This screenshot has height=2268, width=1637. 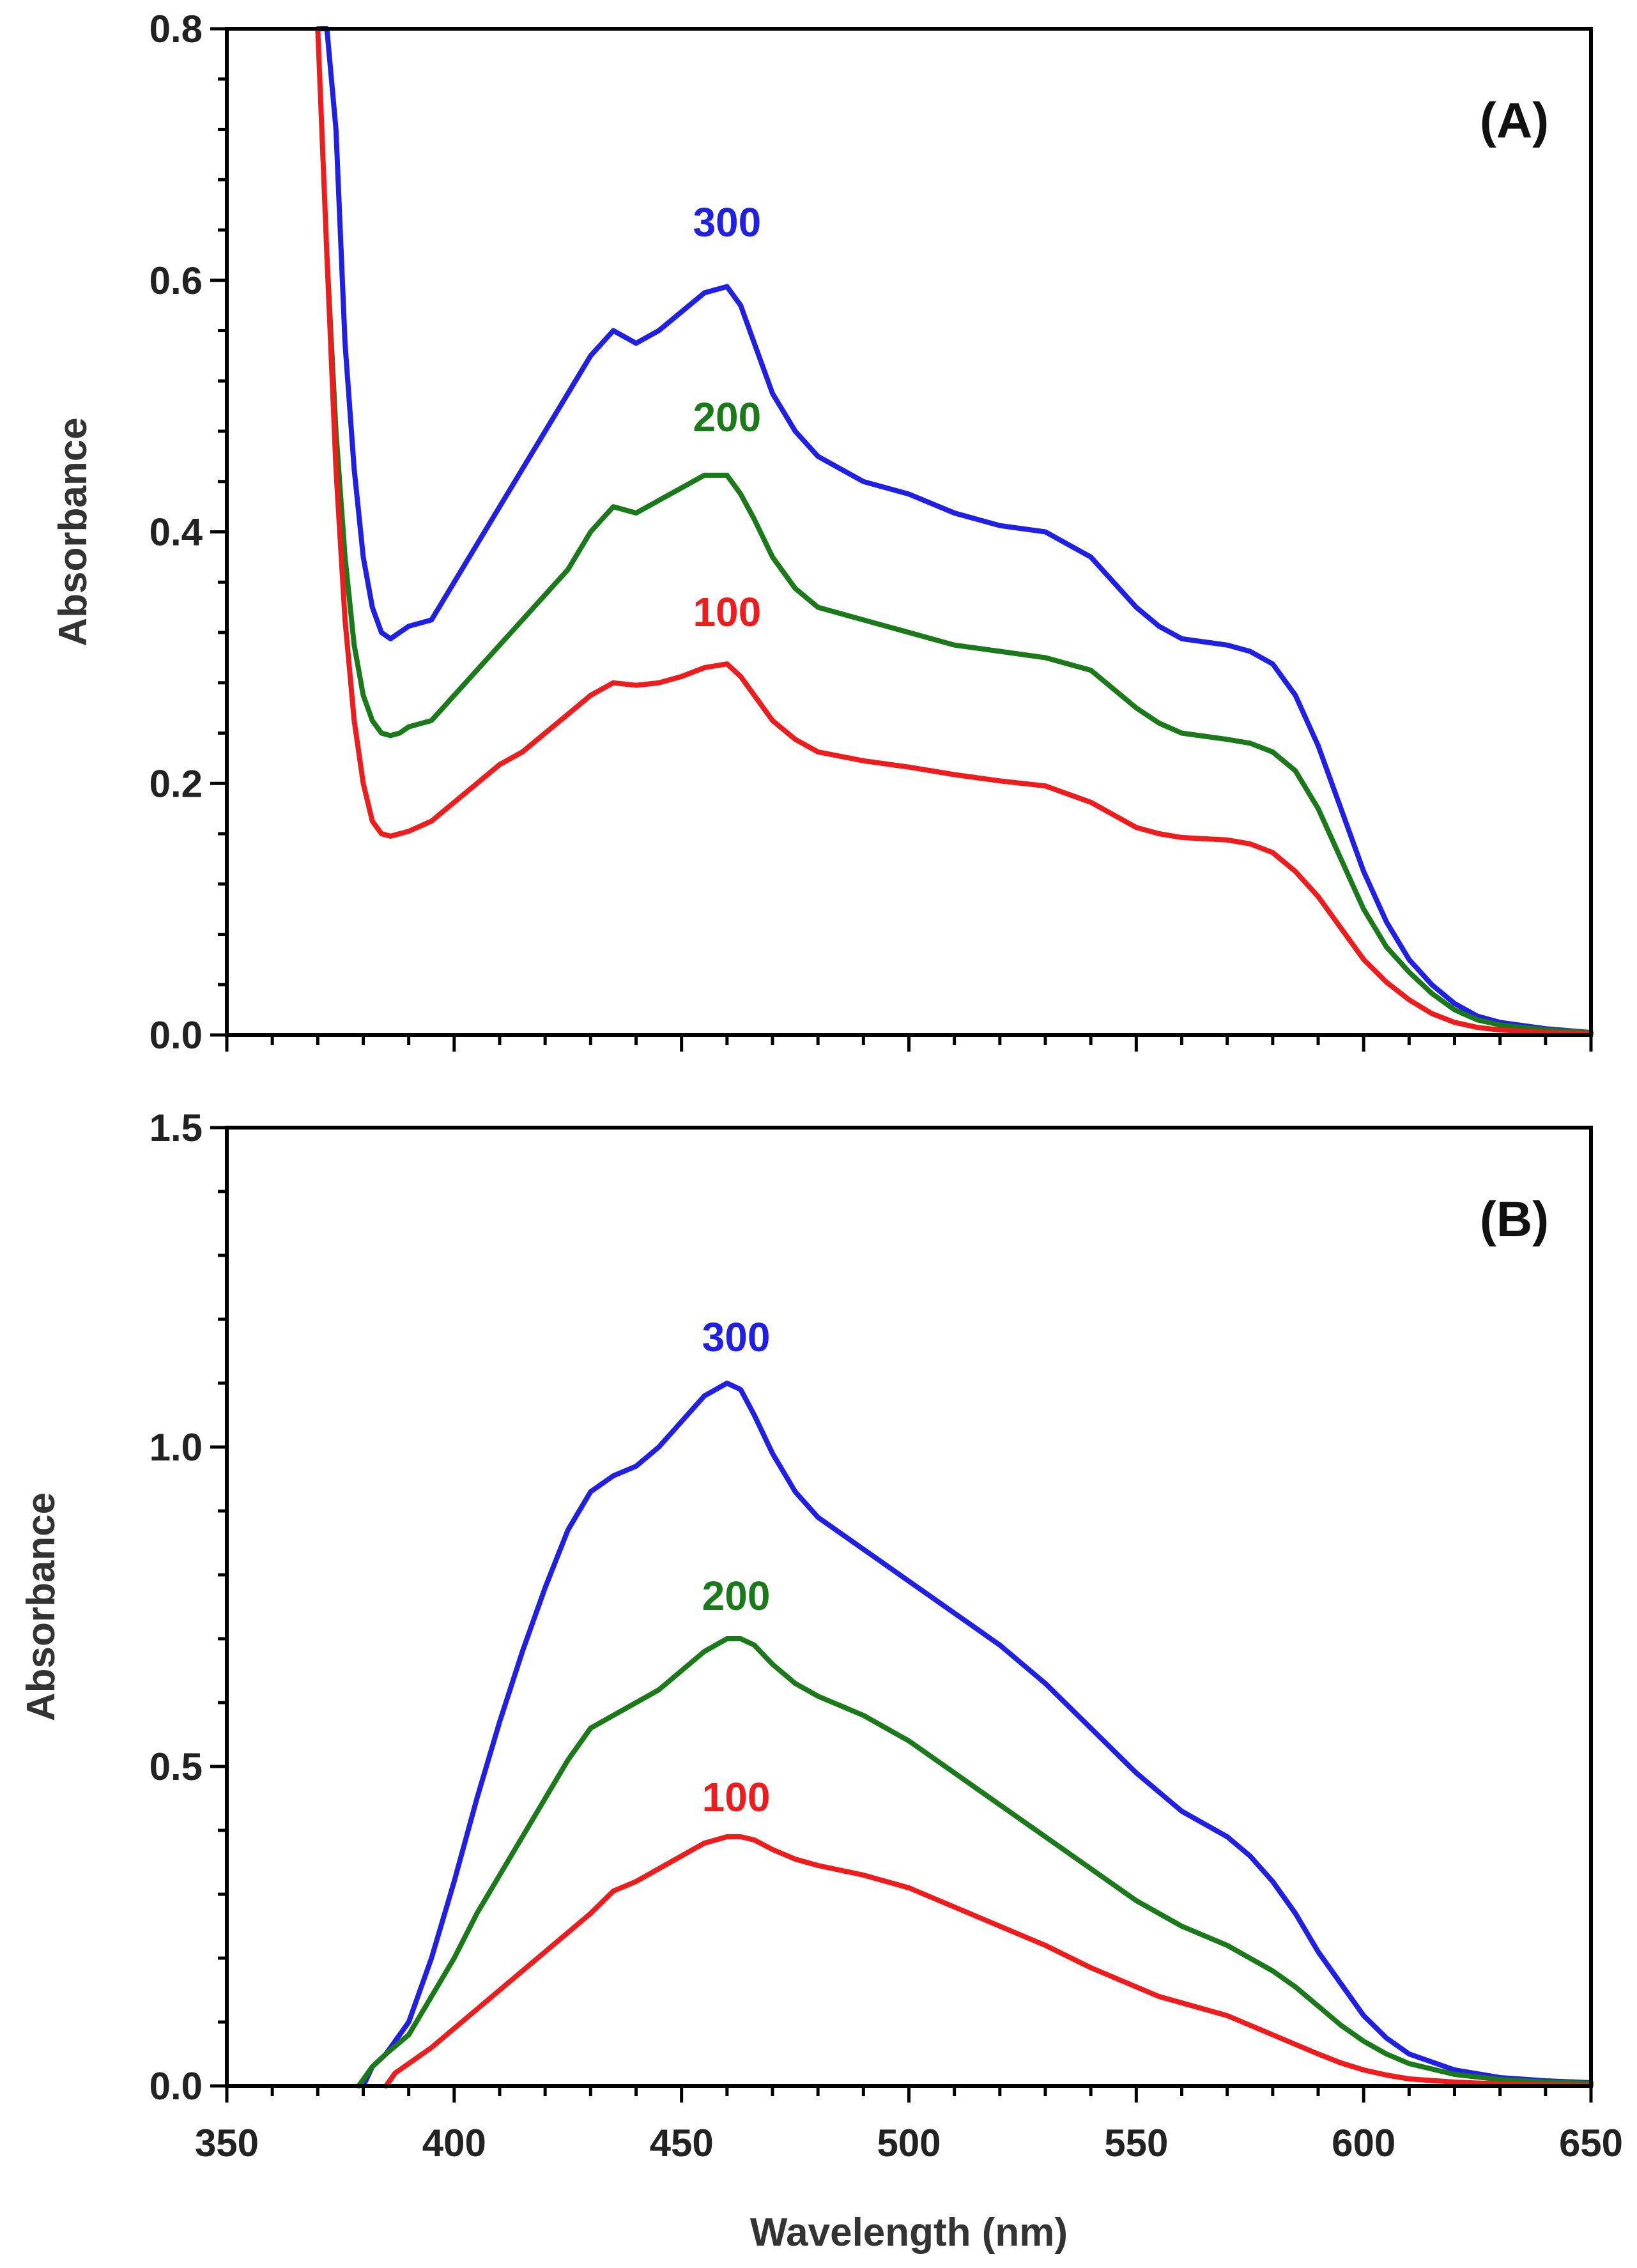 What do you see at coordinates (1515, 120) in the screenshot?
I see `panel-label: (A)` at bounding box center [1515, 120].